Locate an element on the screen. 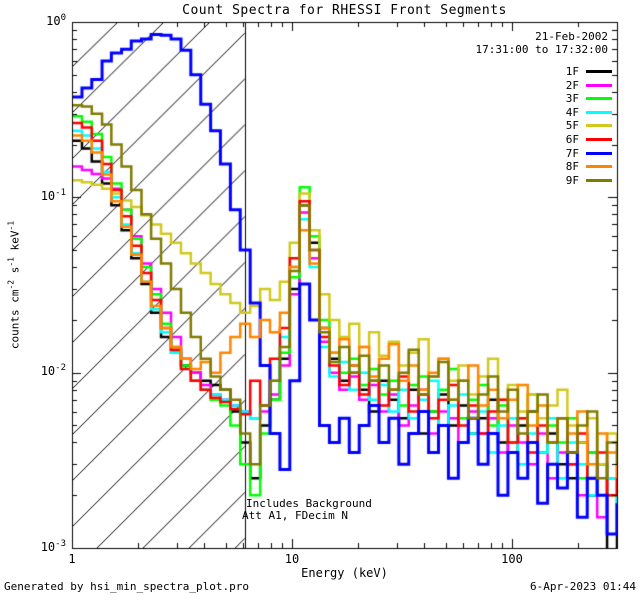 This screenshot has width=640, height=600. y-tick-label: 10⁻¹ is located at coordinates (53, 195).